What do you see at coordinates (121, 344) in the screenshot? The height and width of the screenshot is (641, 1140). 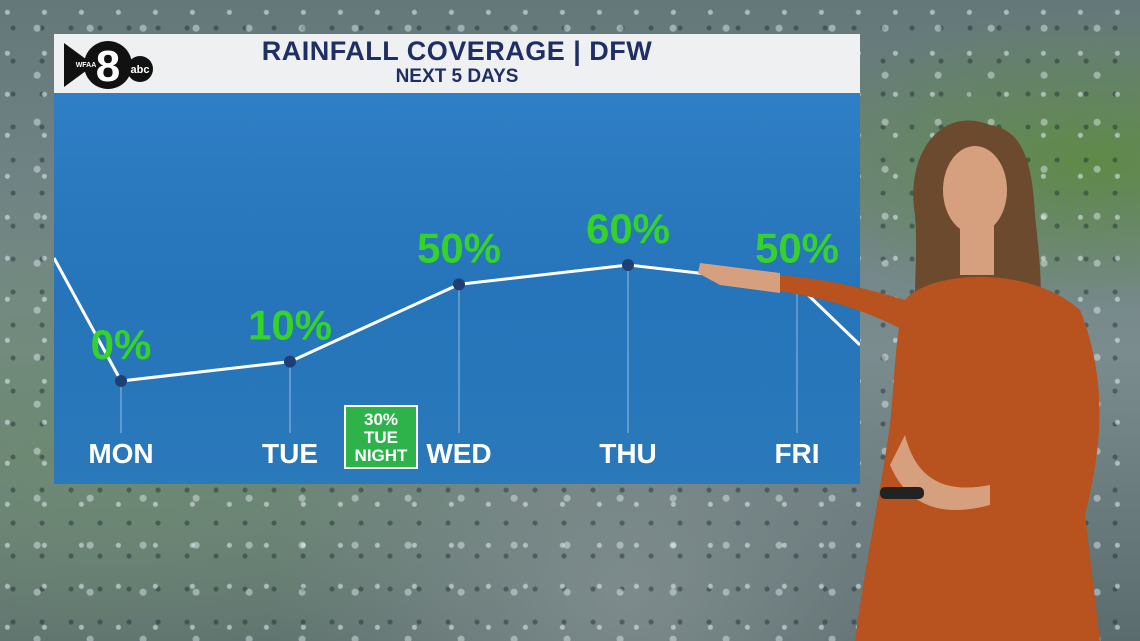 I see `value-label-mon: 0%` at bounding box center [121, 344].